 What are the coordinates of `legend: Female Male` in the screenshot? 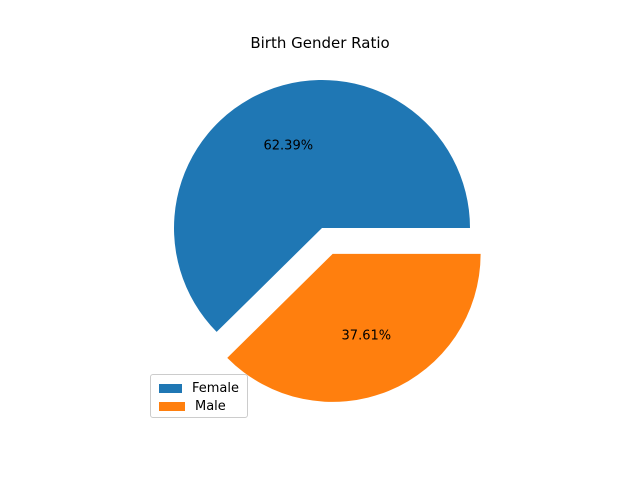 It's located at (199, 396).